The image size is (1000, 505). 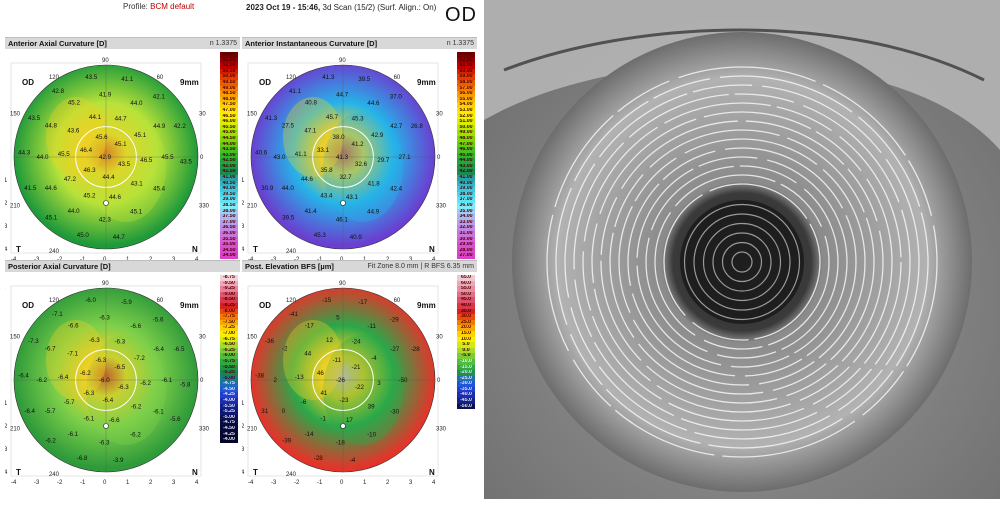 I want to click on angle-label: 150, so click(x=252, y=115).